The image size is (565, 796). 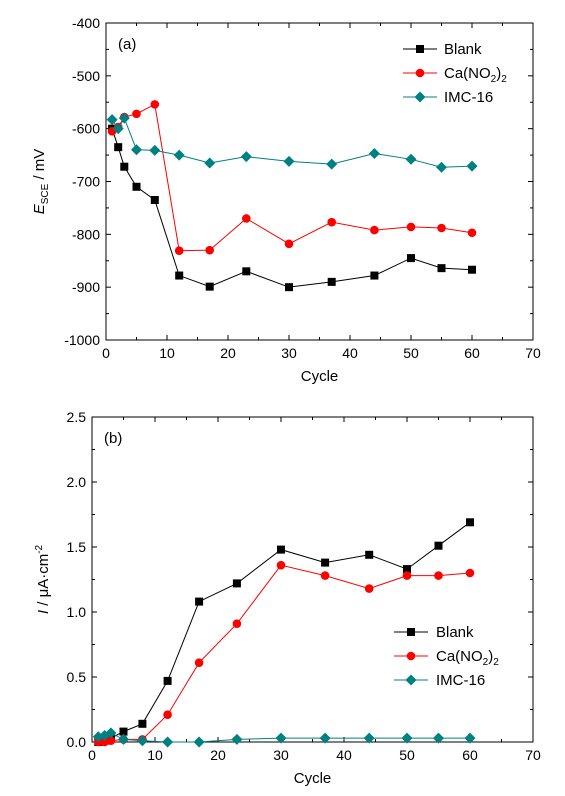 I want to click on y-axis-label: I / μA·cm-2, so click(x=43, y=579).